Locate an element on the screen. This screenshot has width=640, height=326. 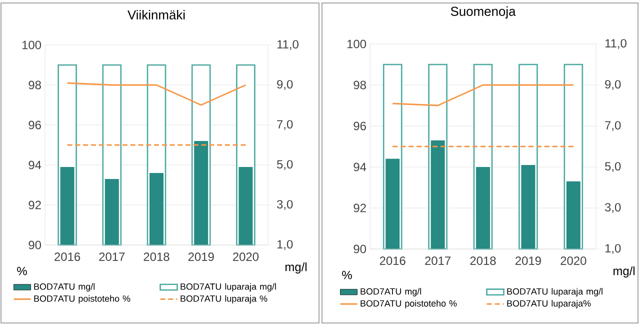
legend-label: BOD7ATU luparaja % is located at coordinates (224, 299).